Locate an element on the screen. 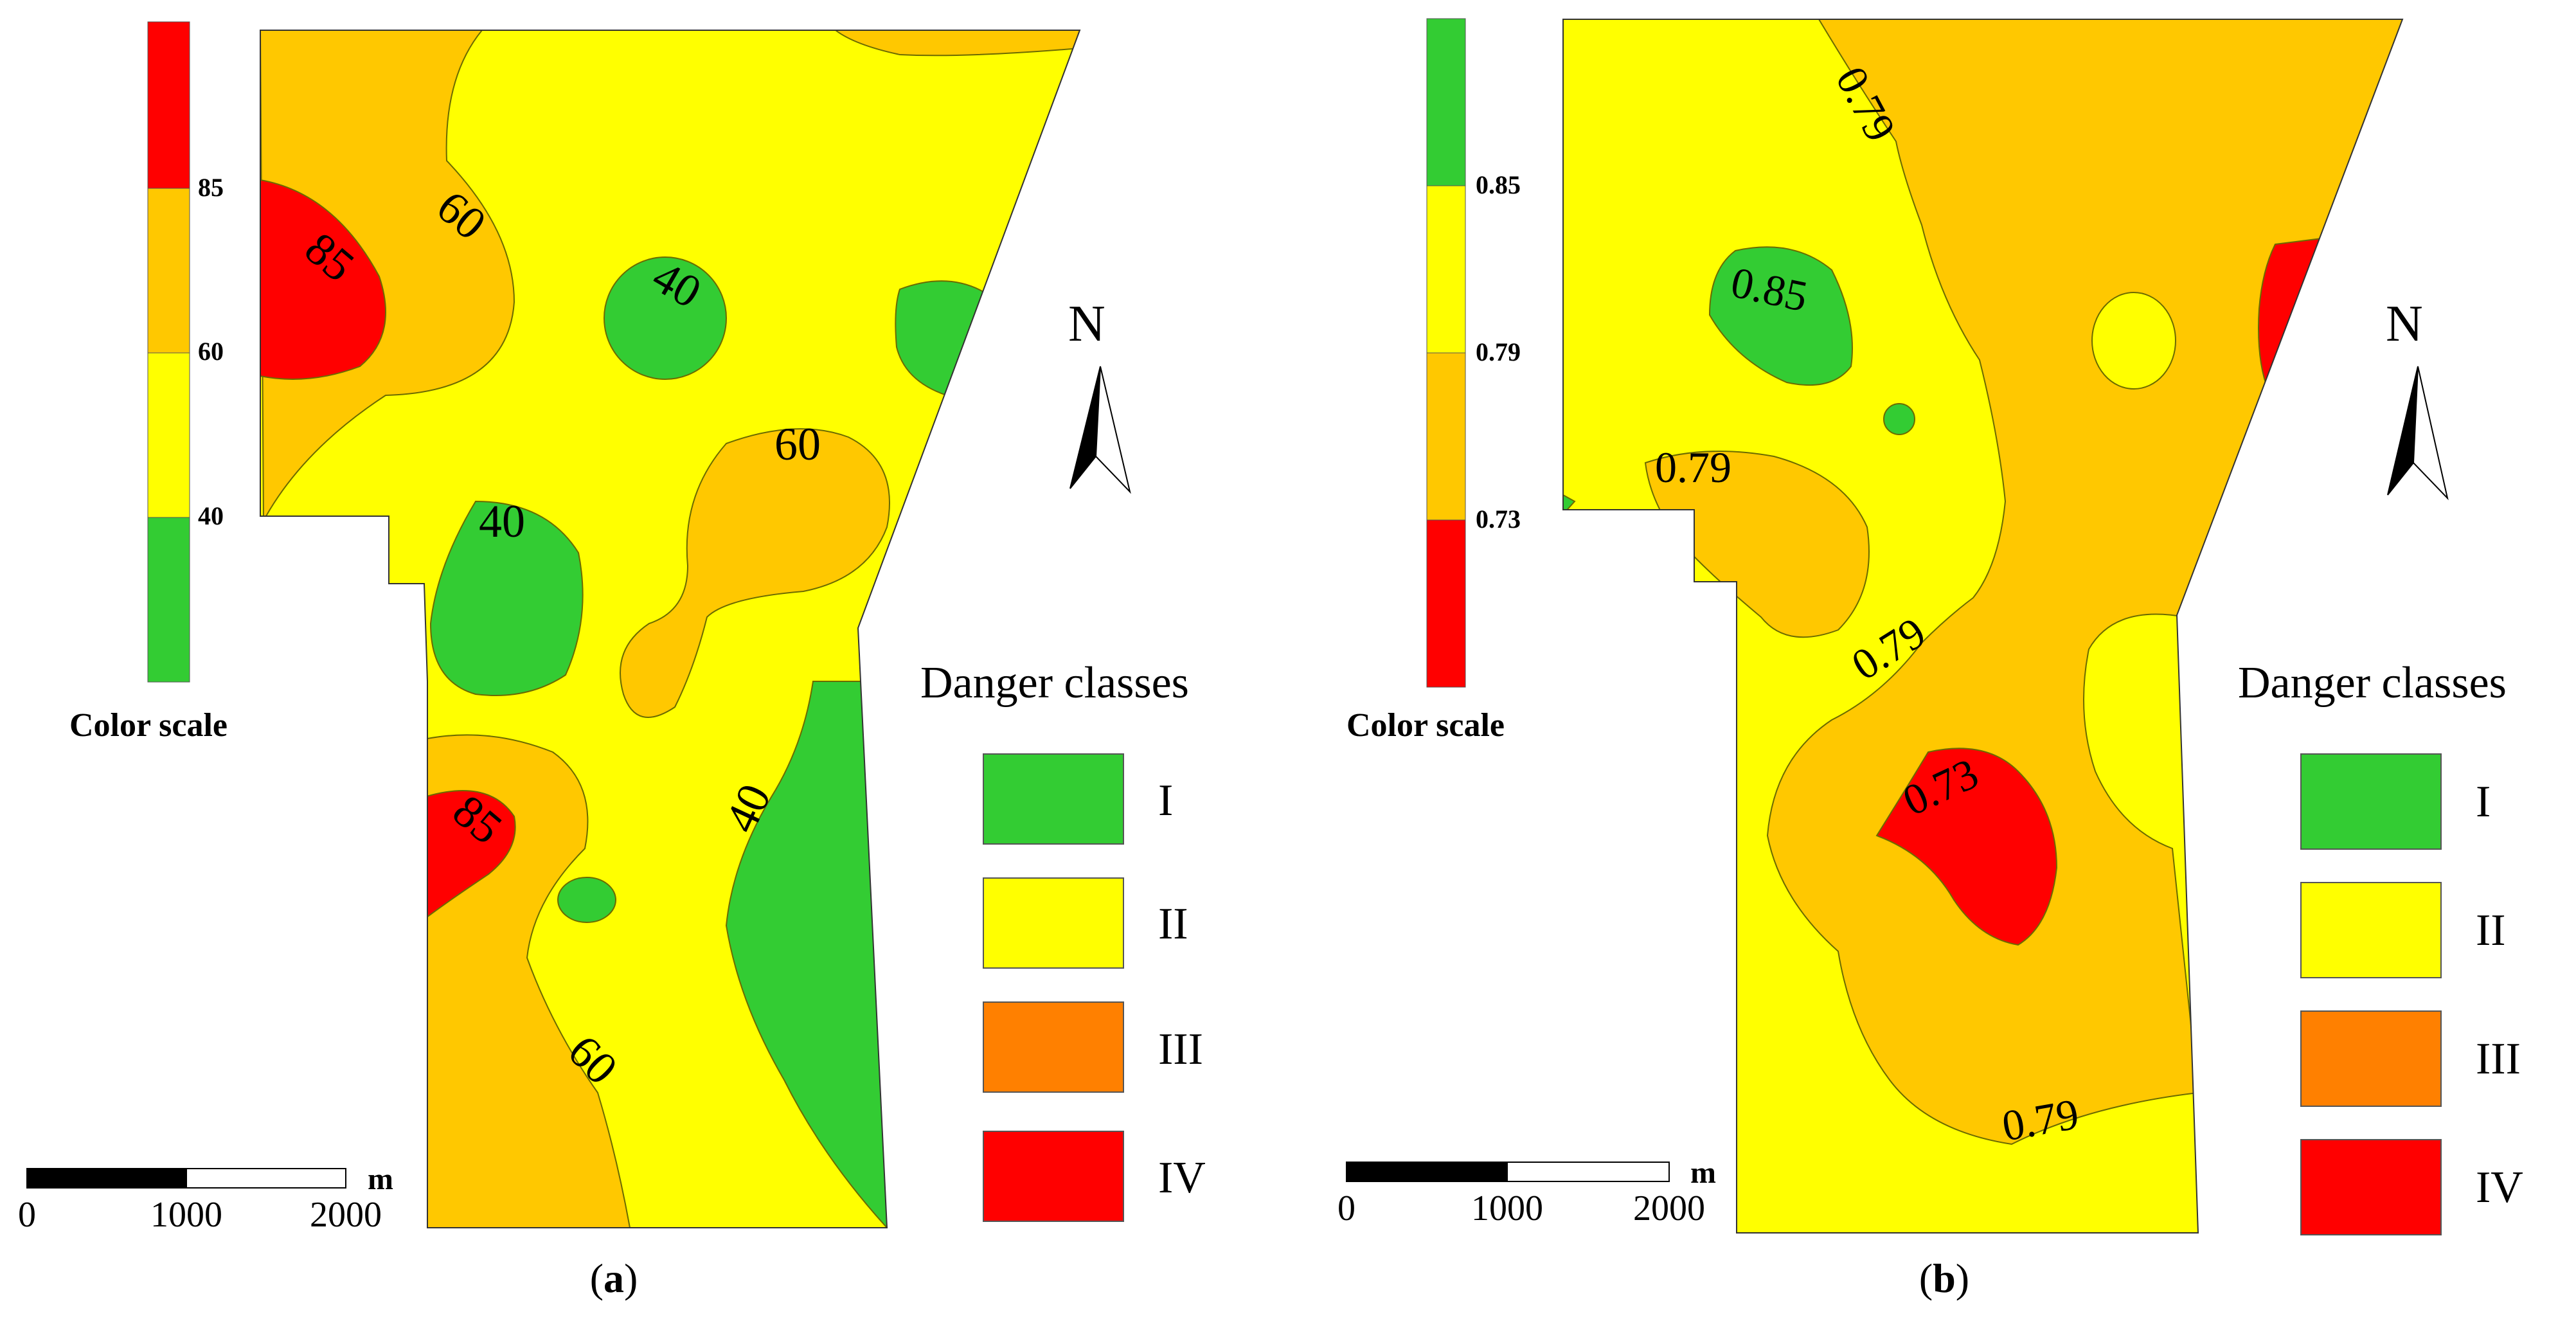 The width and height of the screenshot is (2576, 1319). color-scale-break: 40 is located at coordinates (211, 515).